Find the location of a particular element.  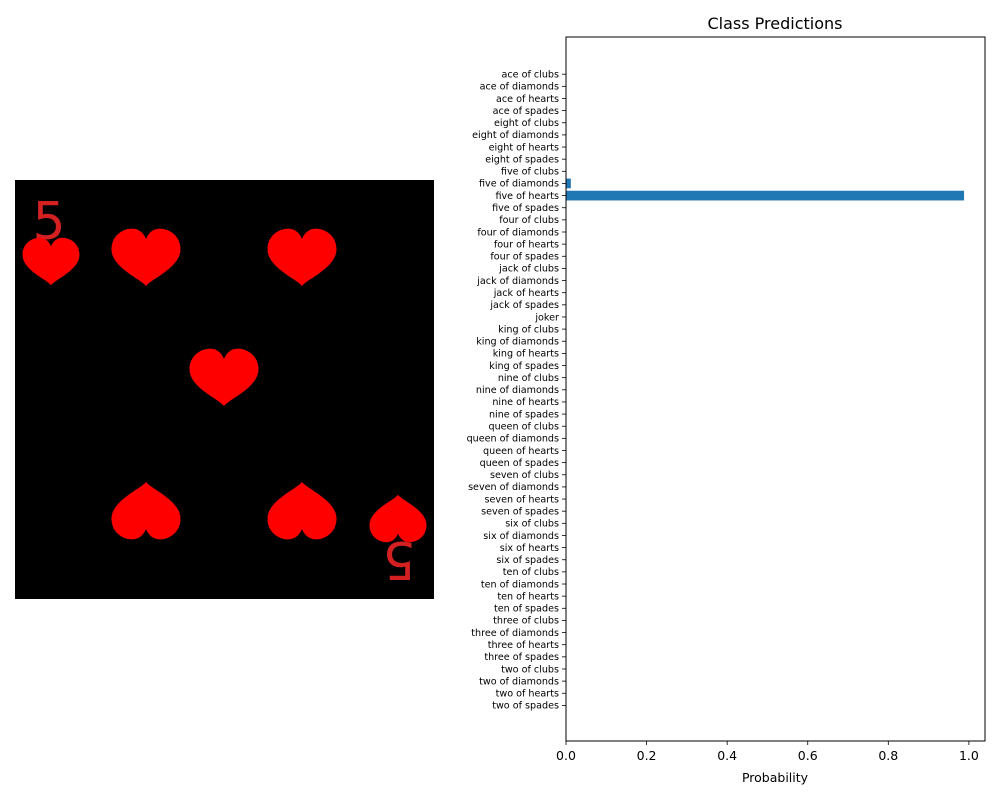

y-tick-label: jack of diamonds is located at coordinates (517, 281).